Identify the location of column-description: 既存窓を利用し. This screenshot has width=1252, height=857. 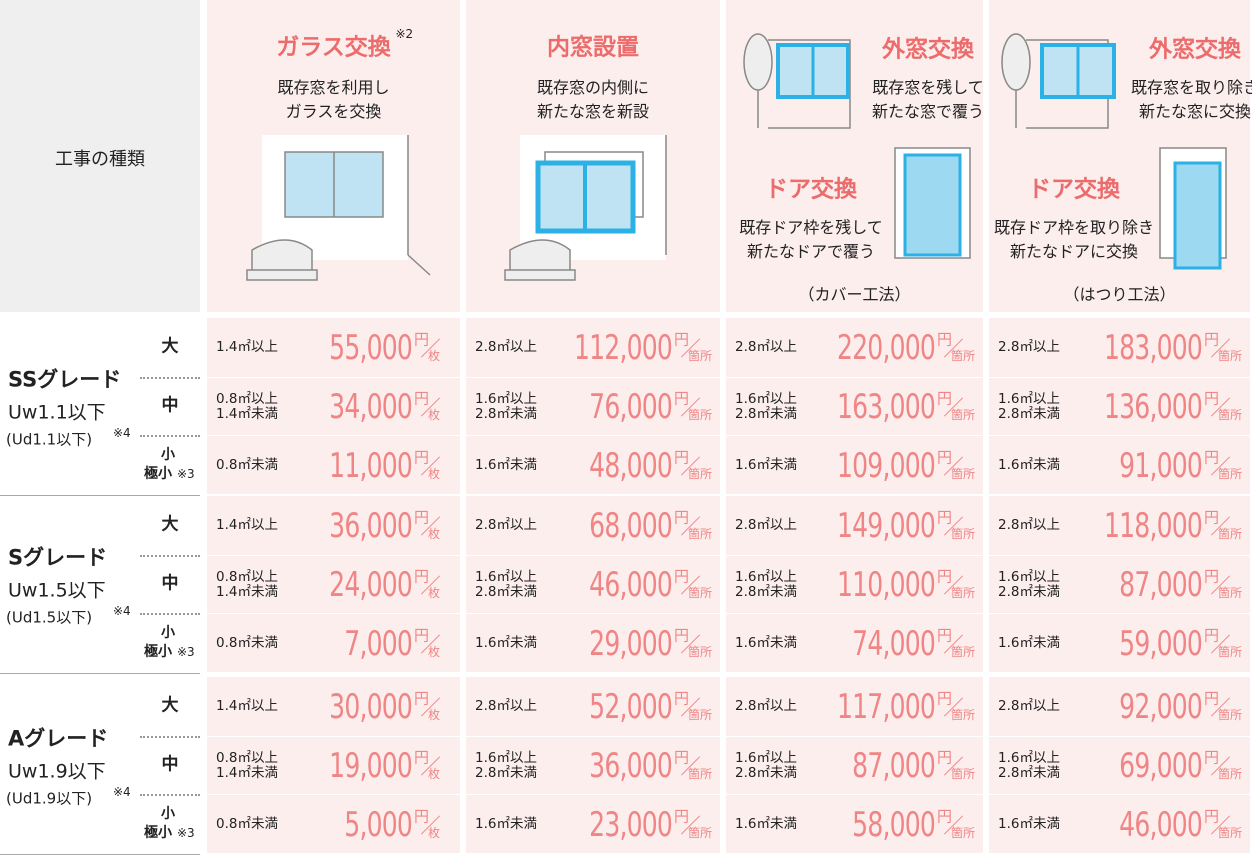
(333, 87).